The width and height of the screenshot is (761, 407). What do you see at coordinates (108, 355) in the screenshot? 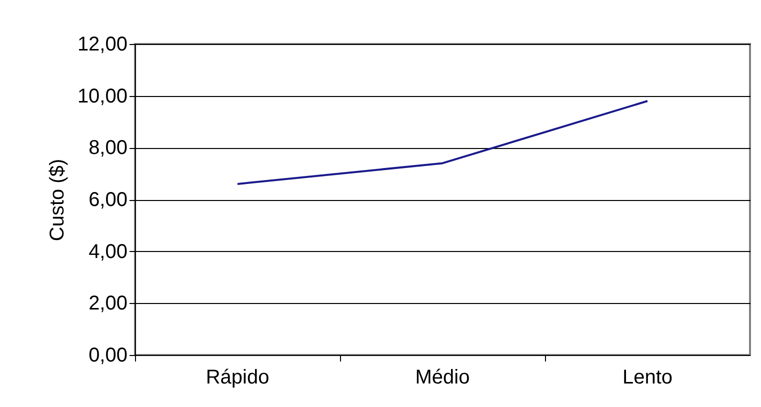
I see `y-tick-label: 0,00` at bounding box center [108, 355].